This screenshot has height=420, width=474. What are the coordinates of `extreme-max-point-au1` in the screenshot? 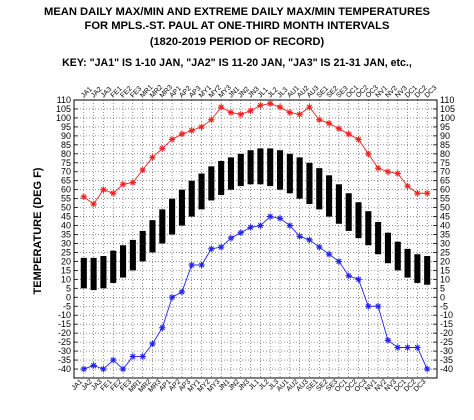 It's located at (290, 112).